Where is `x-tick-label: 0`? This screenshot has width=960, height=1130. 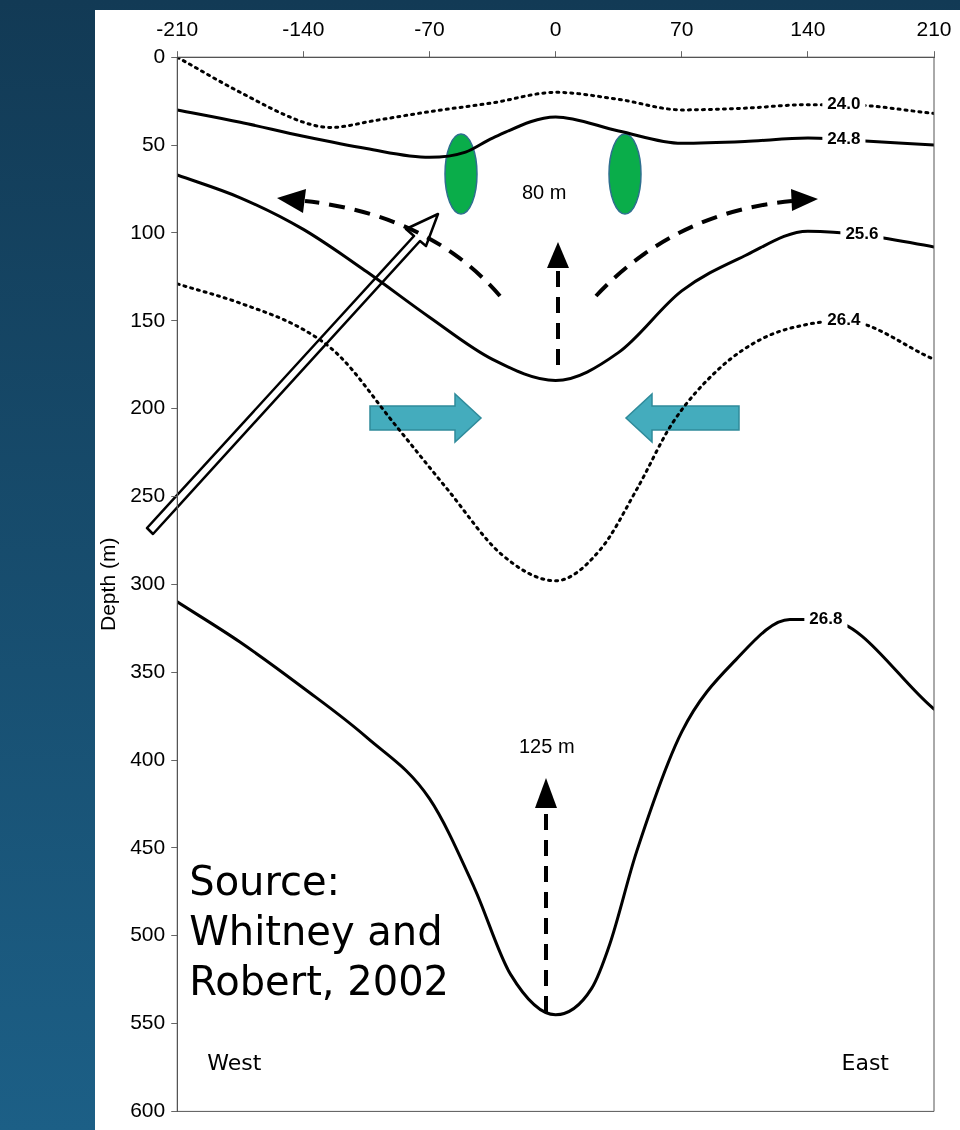
x-tick-label: 0 is located at coordinates (555, 29).